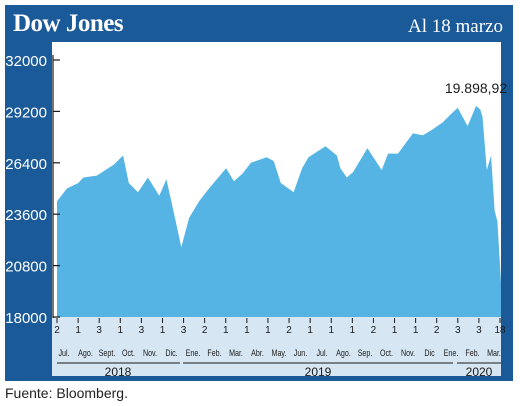  Describe the element at coordinates (276, 346) in the screenshot. I see `x-axis-band` at that location.